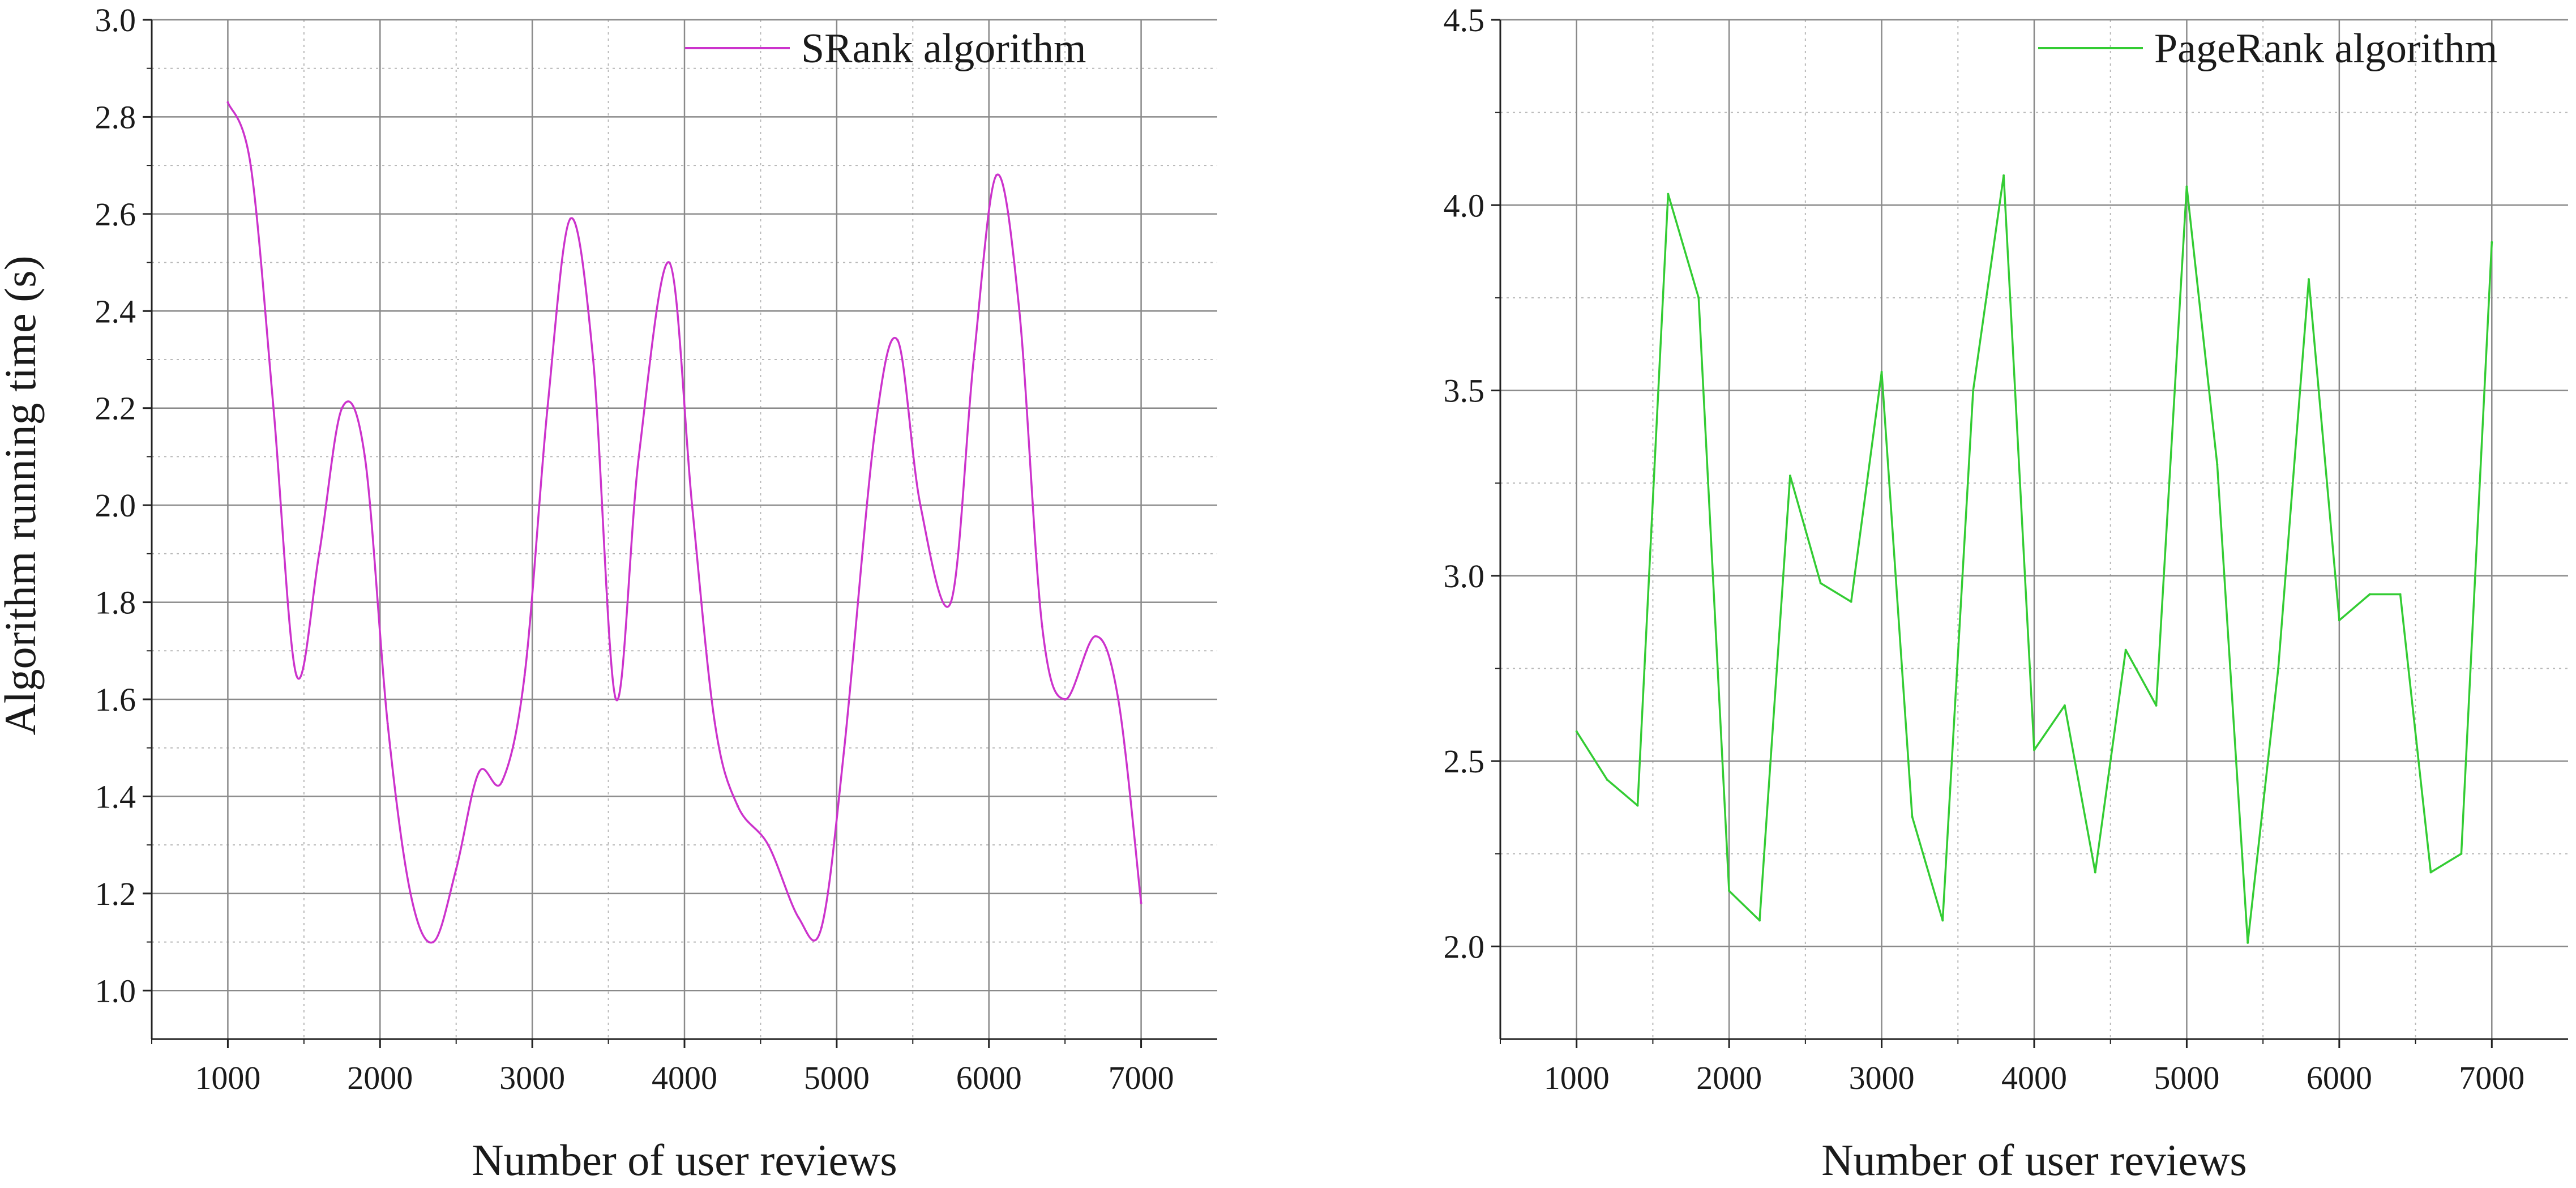  I want to click on y-tick-label: 2.8, so click(115, 117).